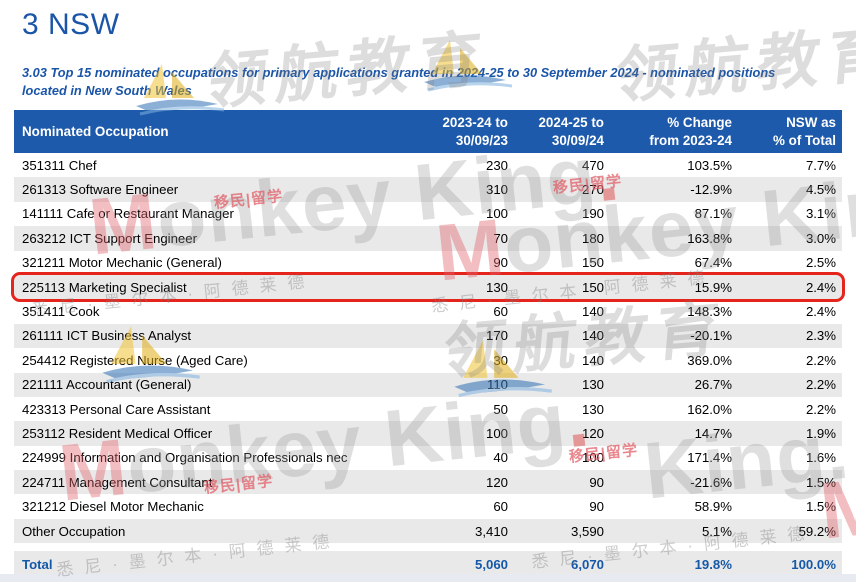 The width and height of the screenshot is (856, 582). I want to click on table-total-row: Total 5,060 6,070 19.8% 100.0%, so click(428, 564).